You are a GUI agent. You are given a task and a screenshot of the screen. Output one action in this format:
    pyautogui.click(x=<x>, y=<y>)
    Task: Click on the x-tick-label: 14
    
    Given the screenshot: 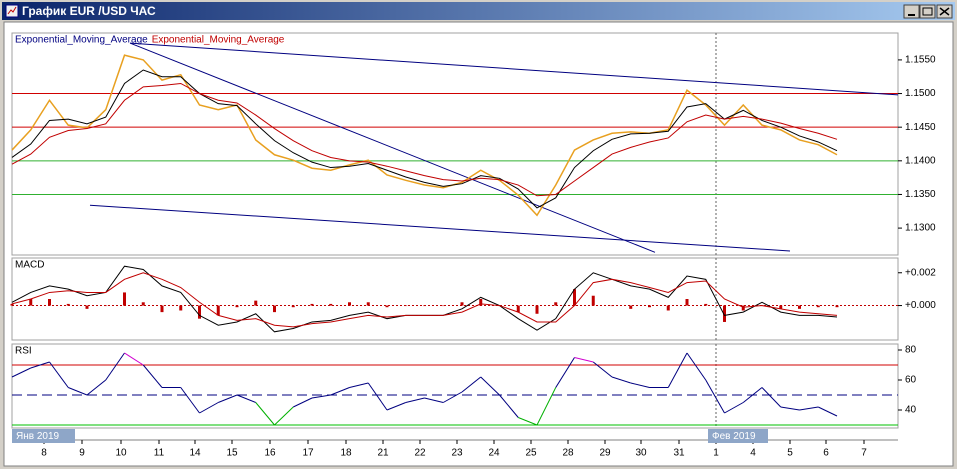 What is the action you would take?
    pyautogui.click(x=195, y=453)
    